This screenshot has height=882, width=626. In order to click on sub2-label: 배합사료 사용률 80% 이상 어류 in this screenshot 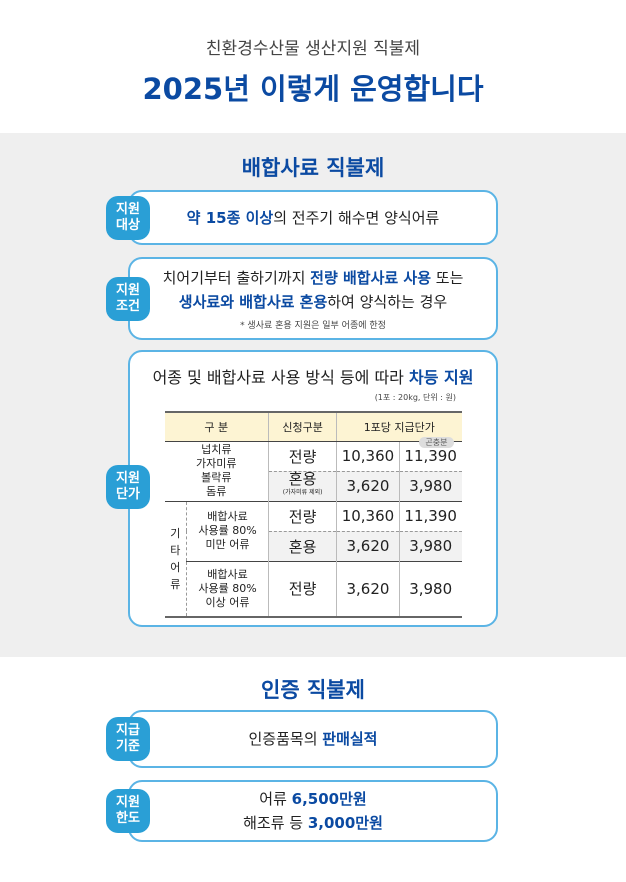, I will do `click(227, 588)`.